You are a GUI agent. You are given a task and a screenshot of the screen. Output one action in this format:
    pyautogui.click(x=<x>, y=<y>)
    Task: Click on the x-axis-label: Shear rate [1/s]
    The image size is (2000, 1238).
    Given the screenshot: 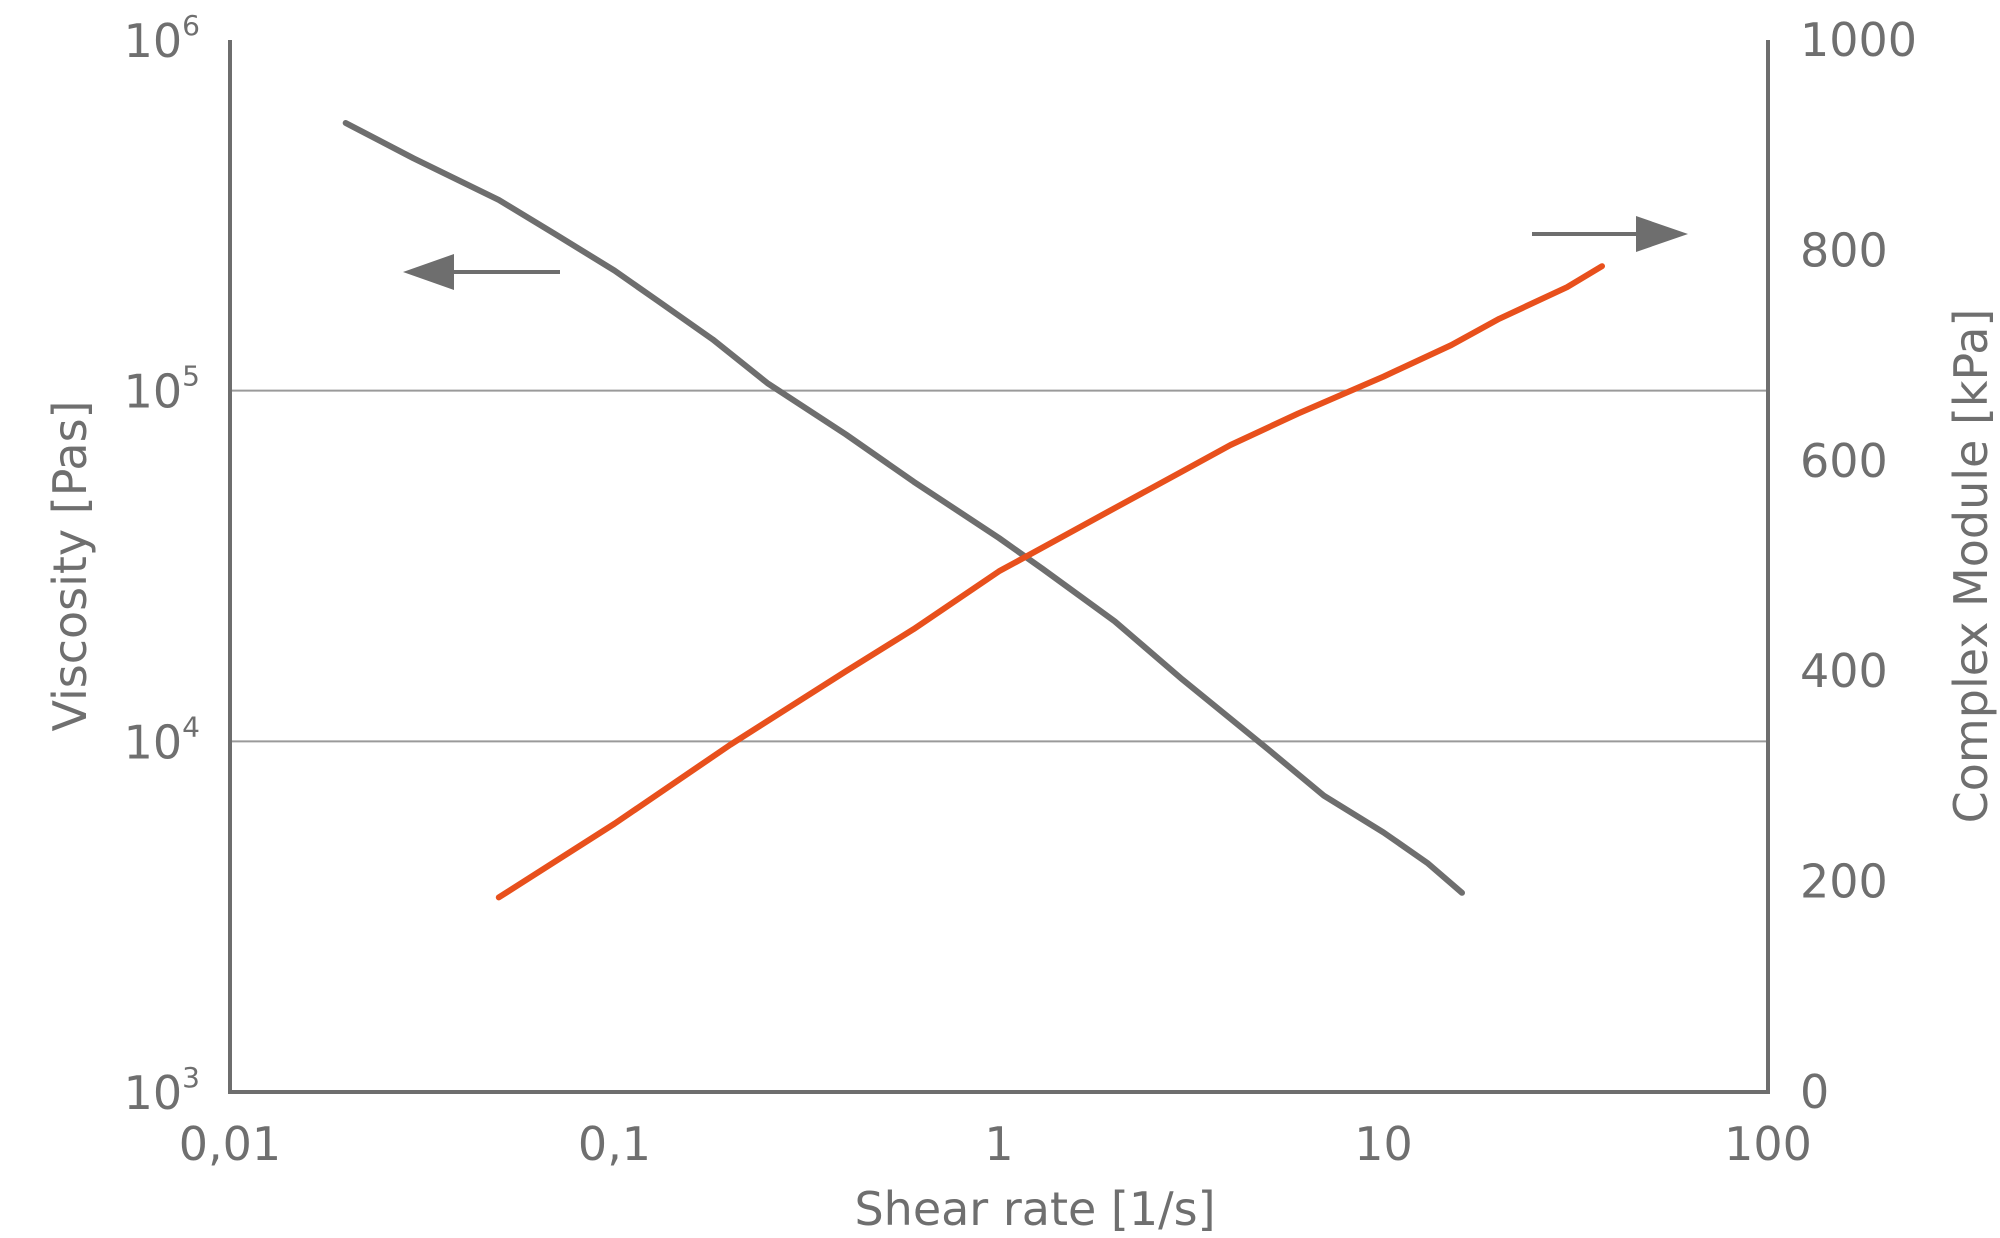 What is the action you would take?
    pyautogui.click(x=1034, y=1209)
    